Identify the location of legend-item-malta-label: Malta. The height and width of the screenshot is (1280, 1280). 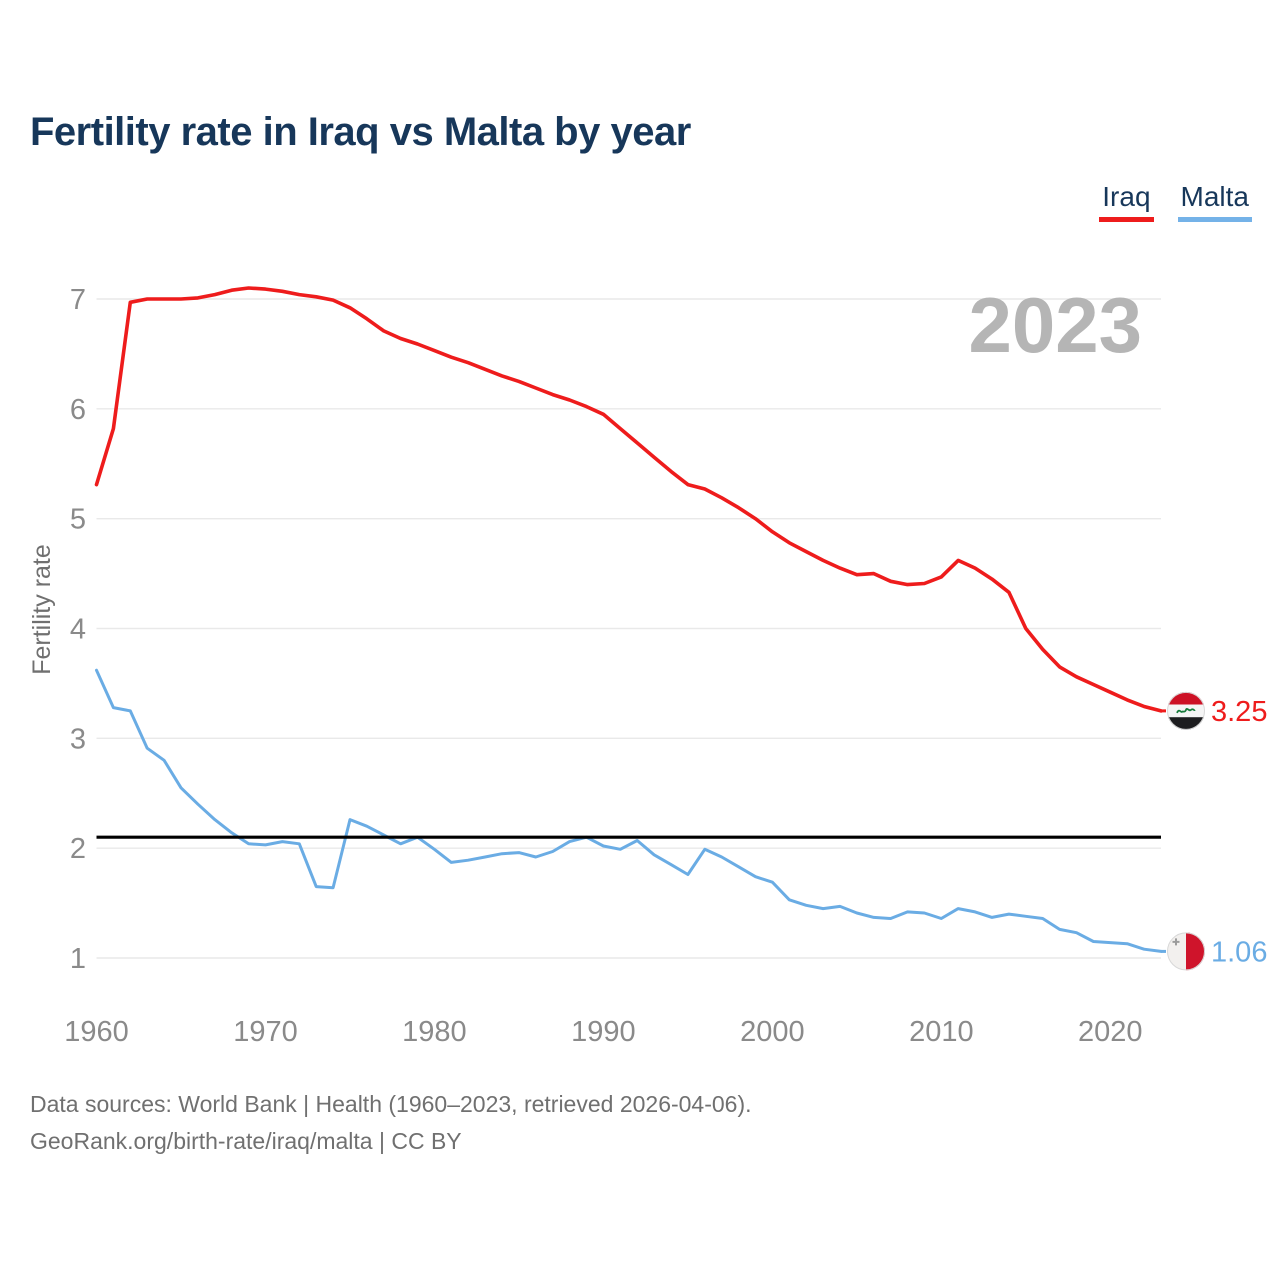
(1214, 196).